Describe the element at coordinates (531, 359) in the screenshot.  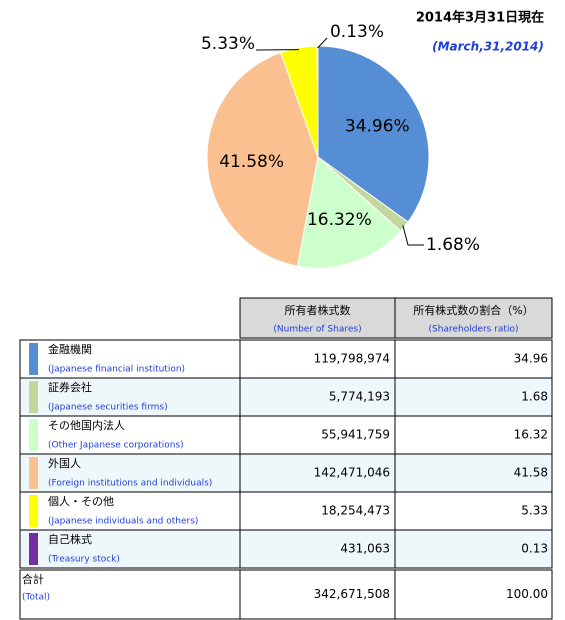
I see `ratio: 34.96` at that location.